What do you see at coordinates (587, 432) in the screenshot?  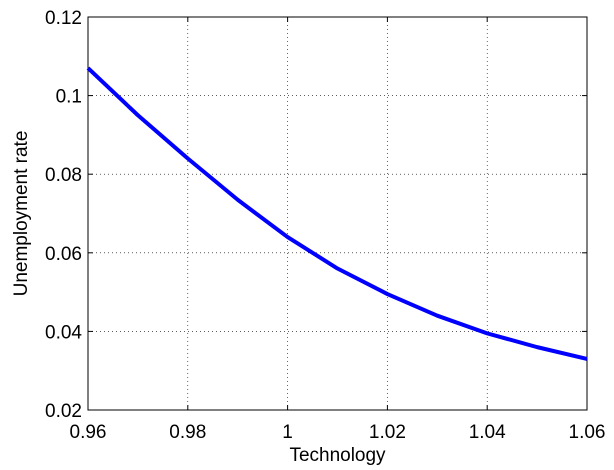 I see `x-tick-label: 1.06` at bounding box center [587, 432].